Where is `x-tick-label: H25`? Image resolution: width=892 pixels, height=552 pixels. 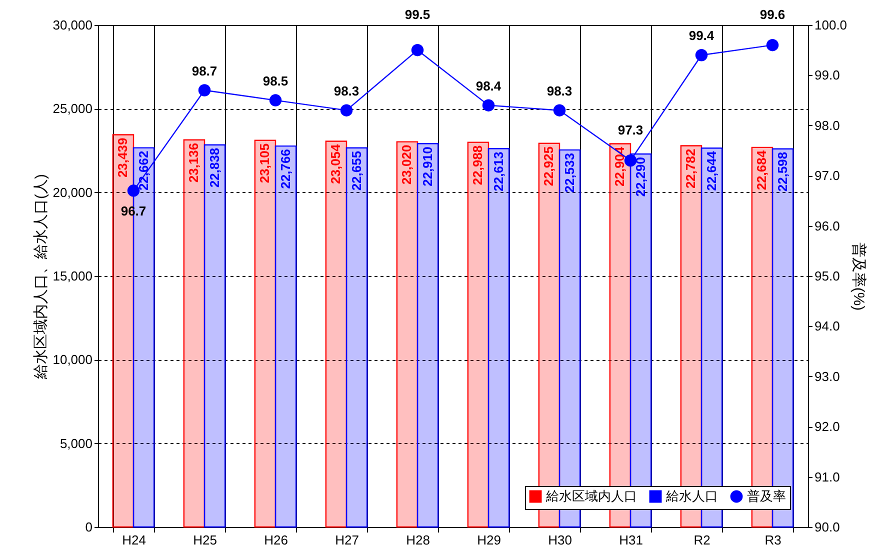 x-tick-label: H25 is located at coordinates (205, 540).